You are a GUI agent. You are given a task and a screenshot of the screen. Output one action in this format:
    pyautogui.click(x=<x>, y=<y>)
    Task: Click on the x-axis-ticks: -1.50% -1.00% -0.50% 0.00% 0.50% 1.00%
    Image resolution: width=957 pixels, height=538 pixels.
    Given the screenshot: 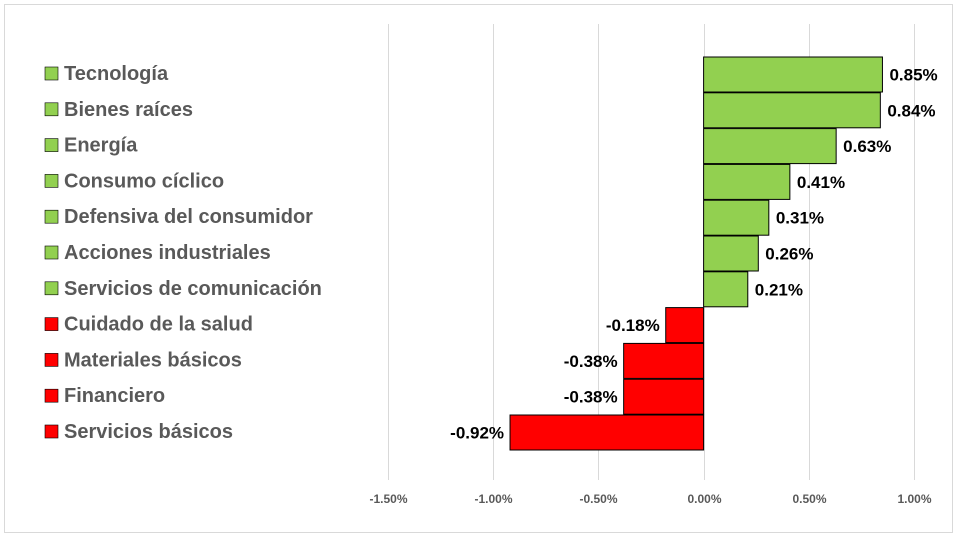 What is the action you would take?
    pyautogui.click(x=650, y=499)
    